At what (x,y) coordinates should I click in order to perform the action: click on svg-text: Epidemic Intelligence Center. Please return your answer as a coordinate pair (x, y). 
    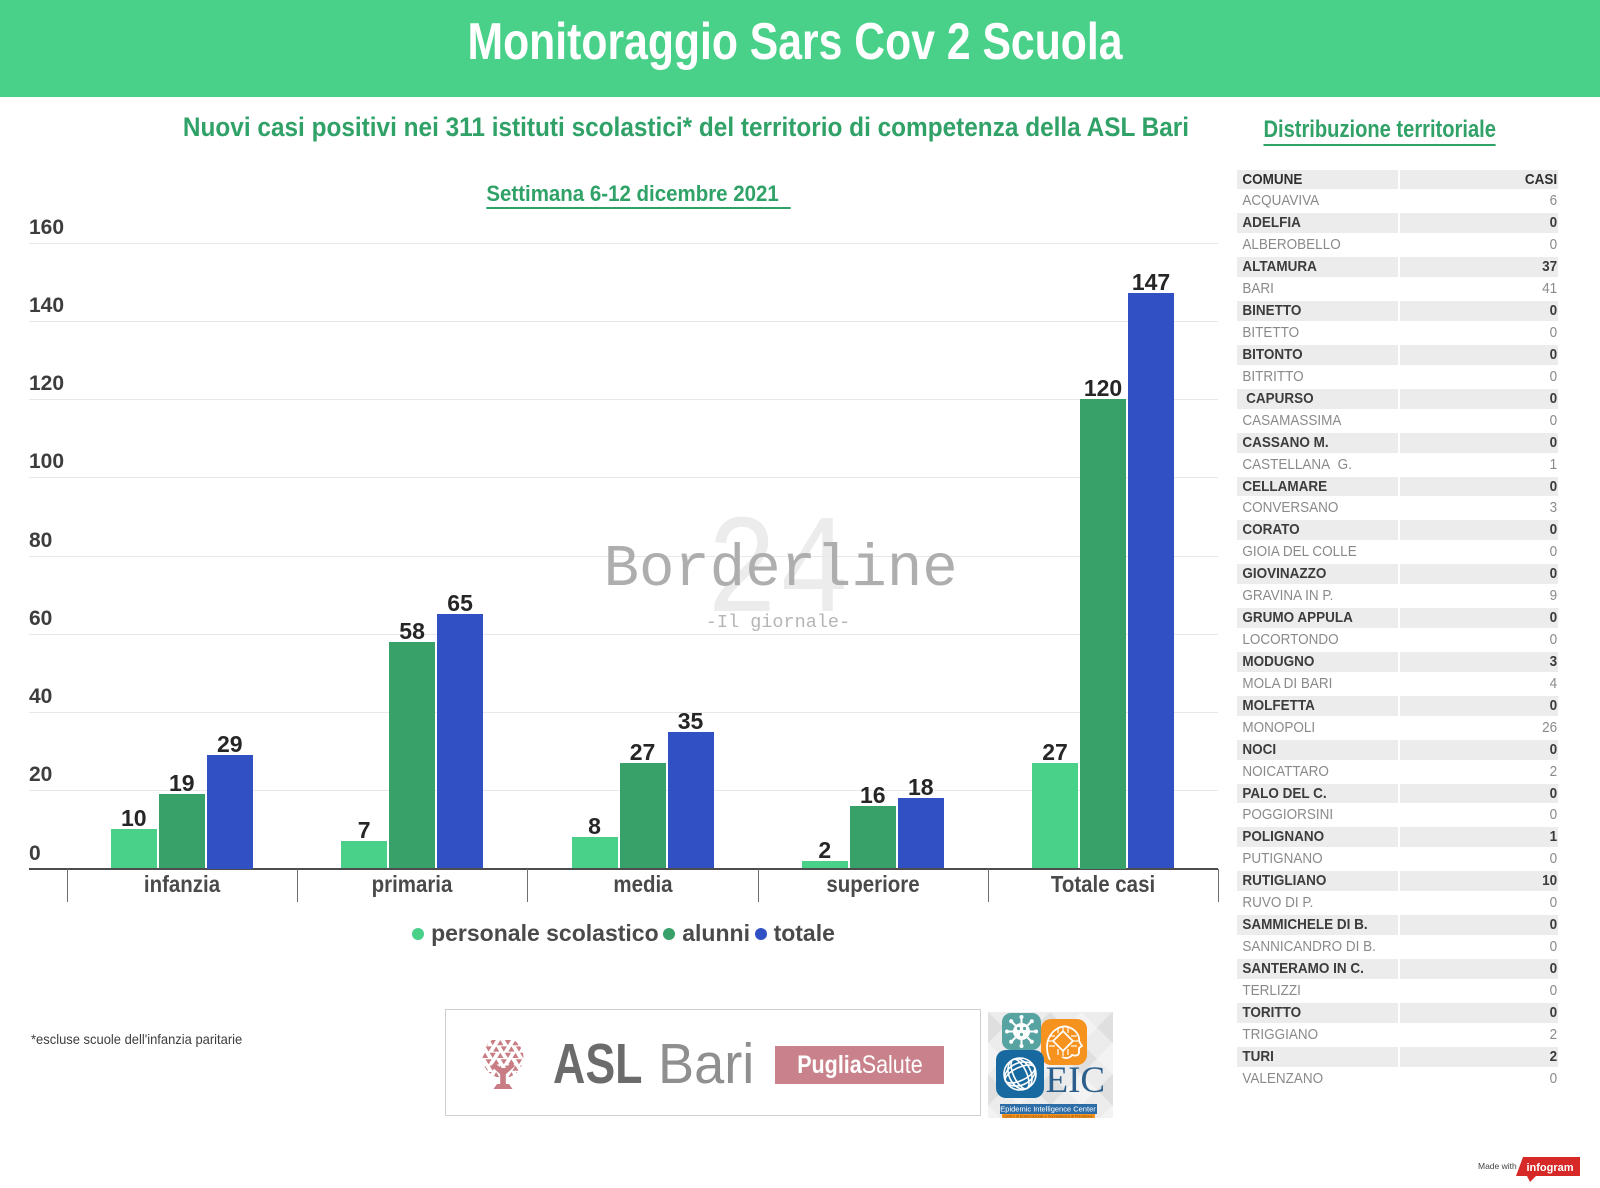
    Looking at the image, I should click on (1048, 1109).